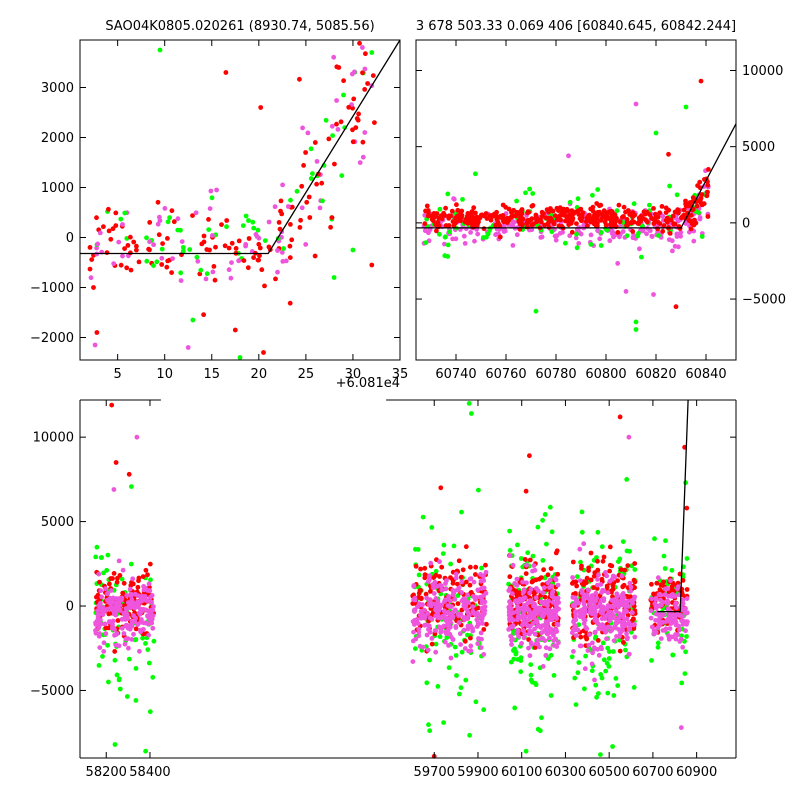 This screenshot has width=800, height=800. What do you see at coordinates (259, 374) in the screenshot?
I see `x-tick-label: 20` at bounding box center [259, 374].